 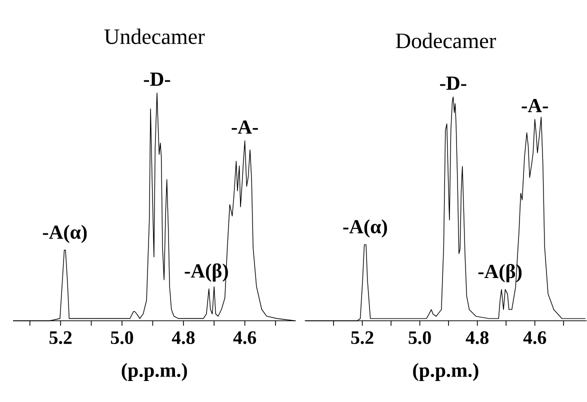 I want to click on chart-title: Dodecamer, so click(x=446, y=40).